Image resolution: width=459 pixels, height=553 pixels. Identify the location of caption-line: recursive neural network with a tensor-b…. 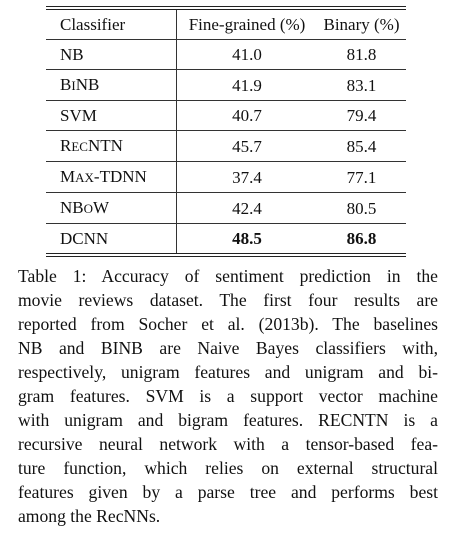
(228, 444).